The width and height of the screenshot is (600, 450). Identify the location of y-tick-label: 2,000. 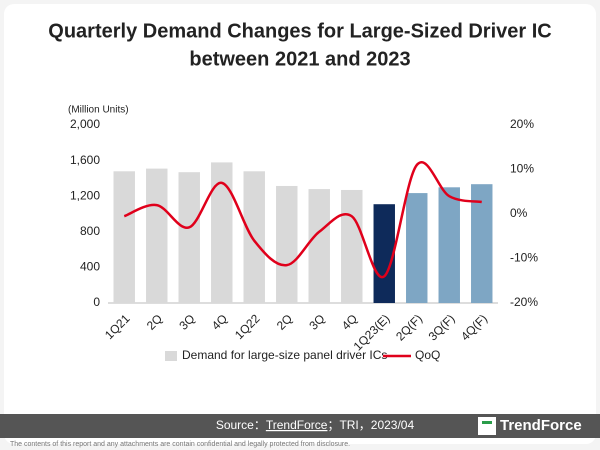
(85, 124).